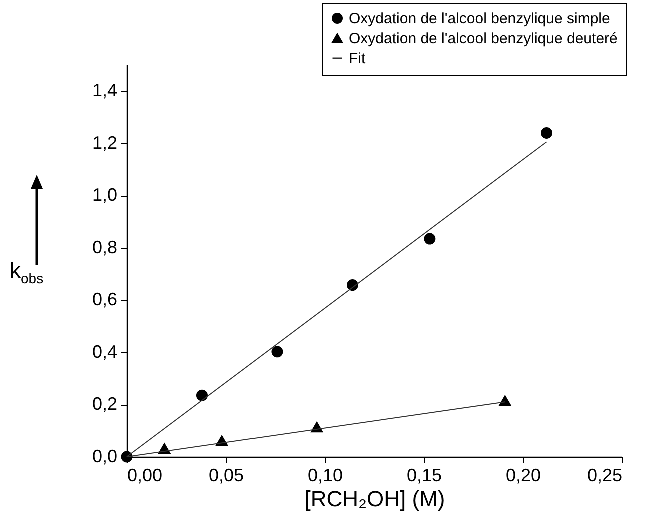 The width and height of the screenshot is (672, 523). Describe the element at coordinates (424, 476) in the screenshot. I see `x-tick-label: 0,15` at that location.